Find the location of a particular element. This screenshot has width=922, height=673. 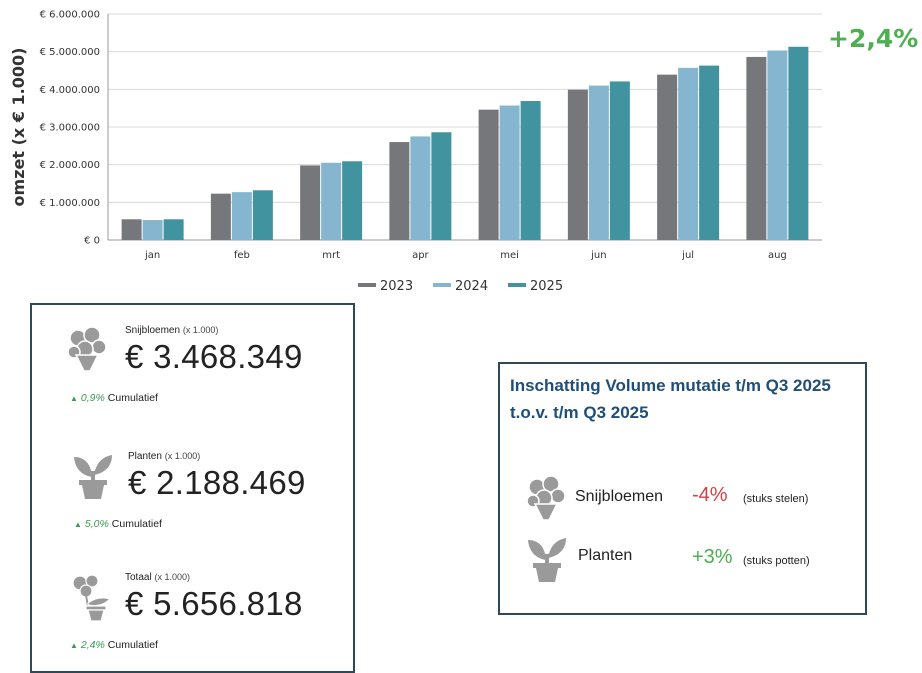

legend-label: 2023 is located at coordinates (396, 286).